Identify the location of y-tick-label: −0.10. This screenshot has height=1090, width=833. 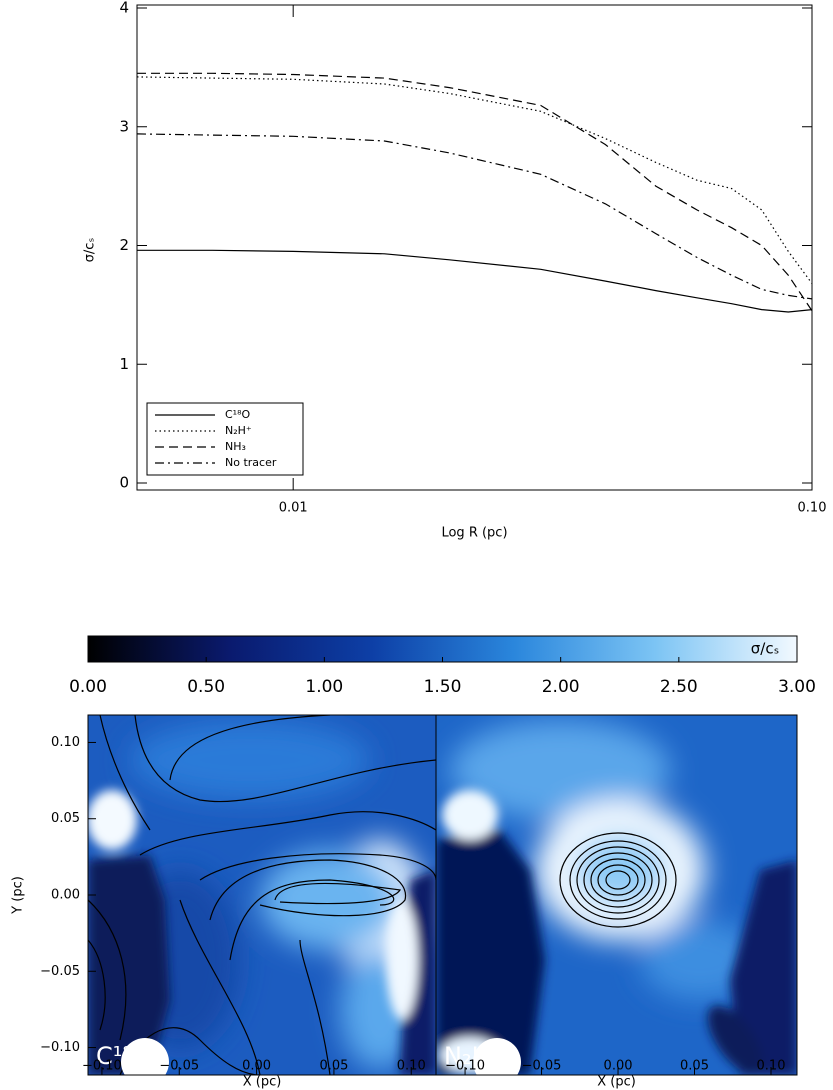
(60, 1047).